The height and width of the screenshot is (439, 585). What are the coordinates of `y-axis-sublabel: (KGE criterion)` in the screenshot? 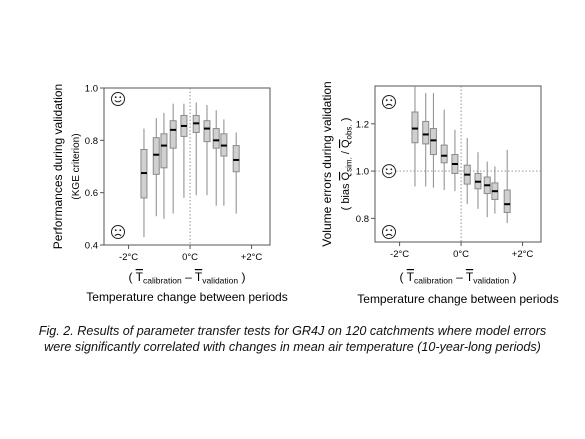 It's located at (76, 166).